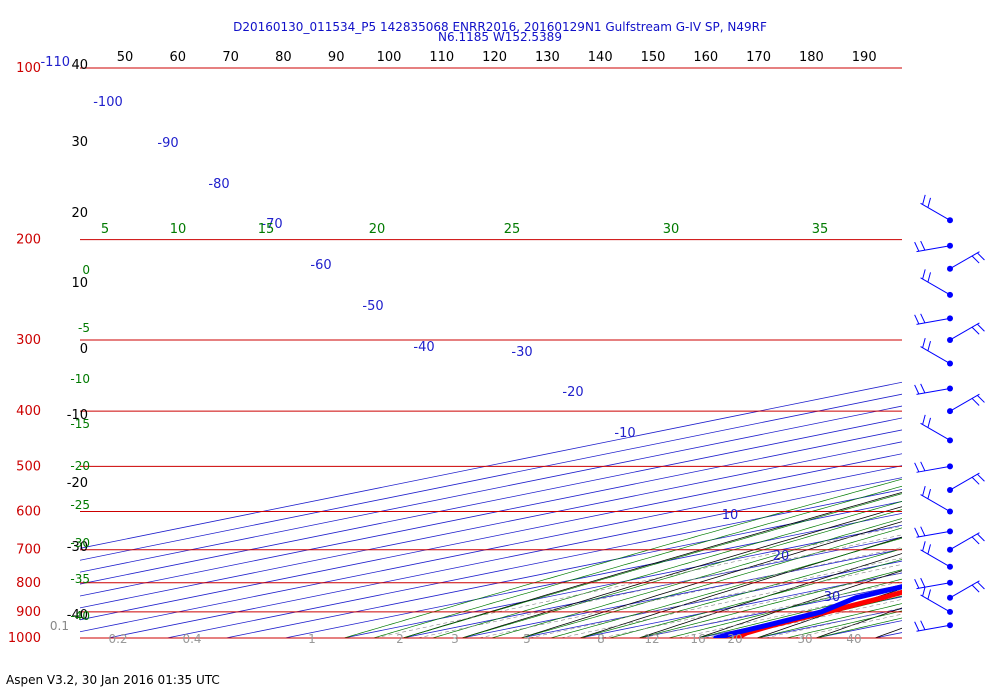 Image resolution: width=1000 pixels, height=700 pixels. What do you see at coordinates (84, 349) in the screenshot?
I see `temperature-left-label: 0` at bounding box center [84, 349].